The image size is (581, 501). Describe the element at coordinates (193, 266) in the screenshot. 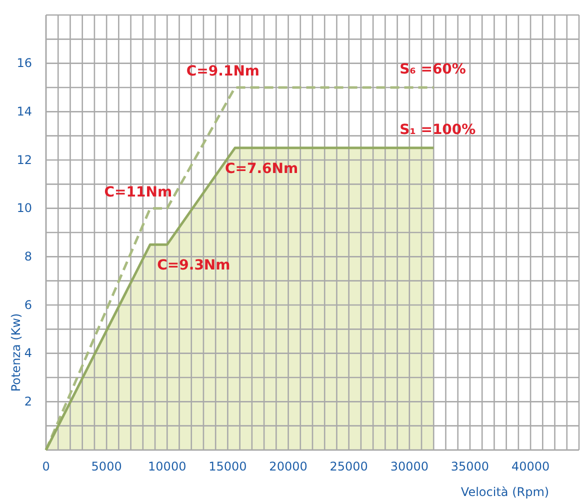

I see `annotation: C=9.3Nm` at that location.